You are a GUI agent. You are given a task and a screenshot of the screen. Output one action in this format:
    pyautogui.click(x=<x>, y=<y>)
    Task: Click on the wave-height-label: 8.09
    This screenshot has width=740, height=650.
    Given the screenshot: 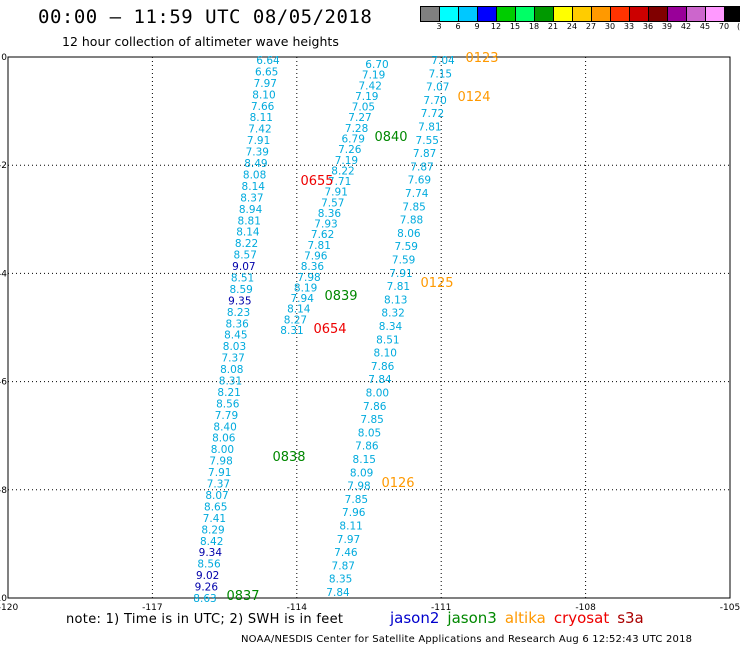 What is the action you would take?
    pyautogui.click(x=361, y=473)
    